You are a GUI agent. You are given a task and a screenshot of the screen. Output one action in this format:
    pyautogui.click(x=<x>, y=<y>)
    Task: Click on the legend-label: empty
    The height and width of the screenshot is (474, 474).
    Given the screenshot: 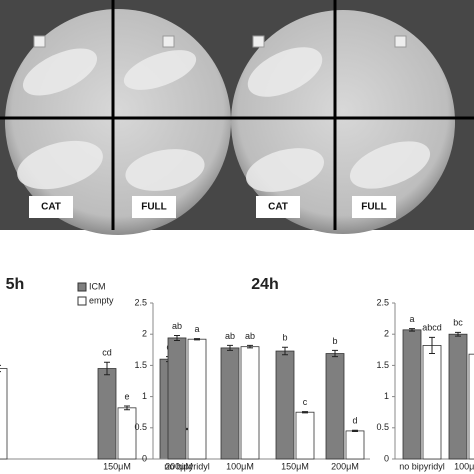 What is the action you would take?
    pyautogui.click(x=101, y=300)
    